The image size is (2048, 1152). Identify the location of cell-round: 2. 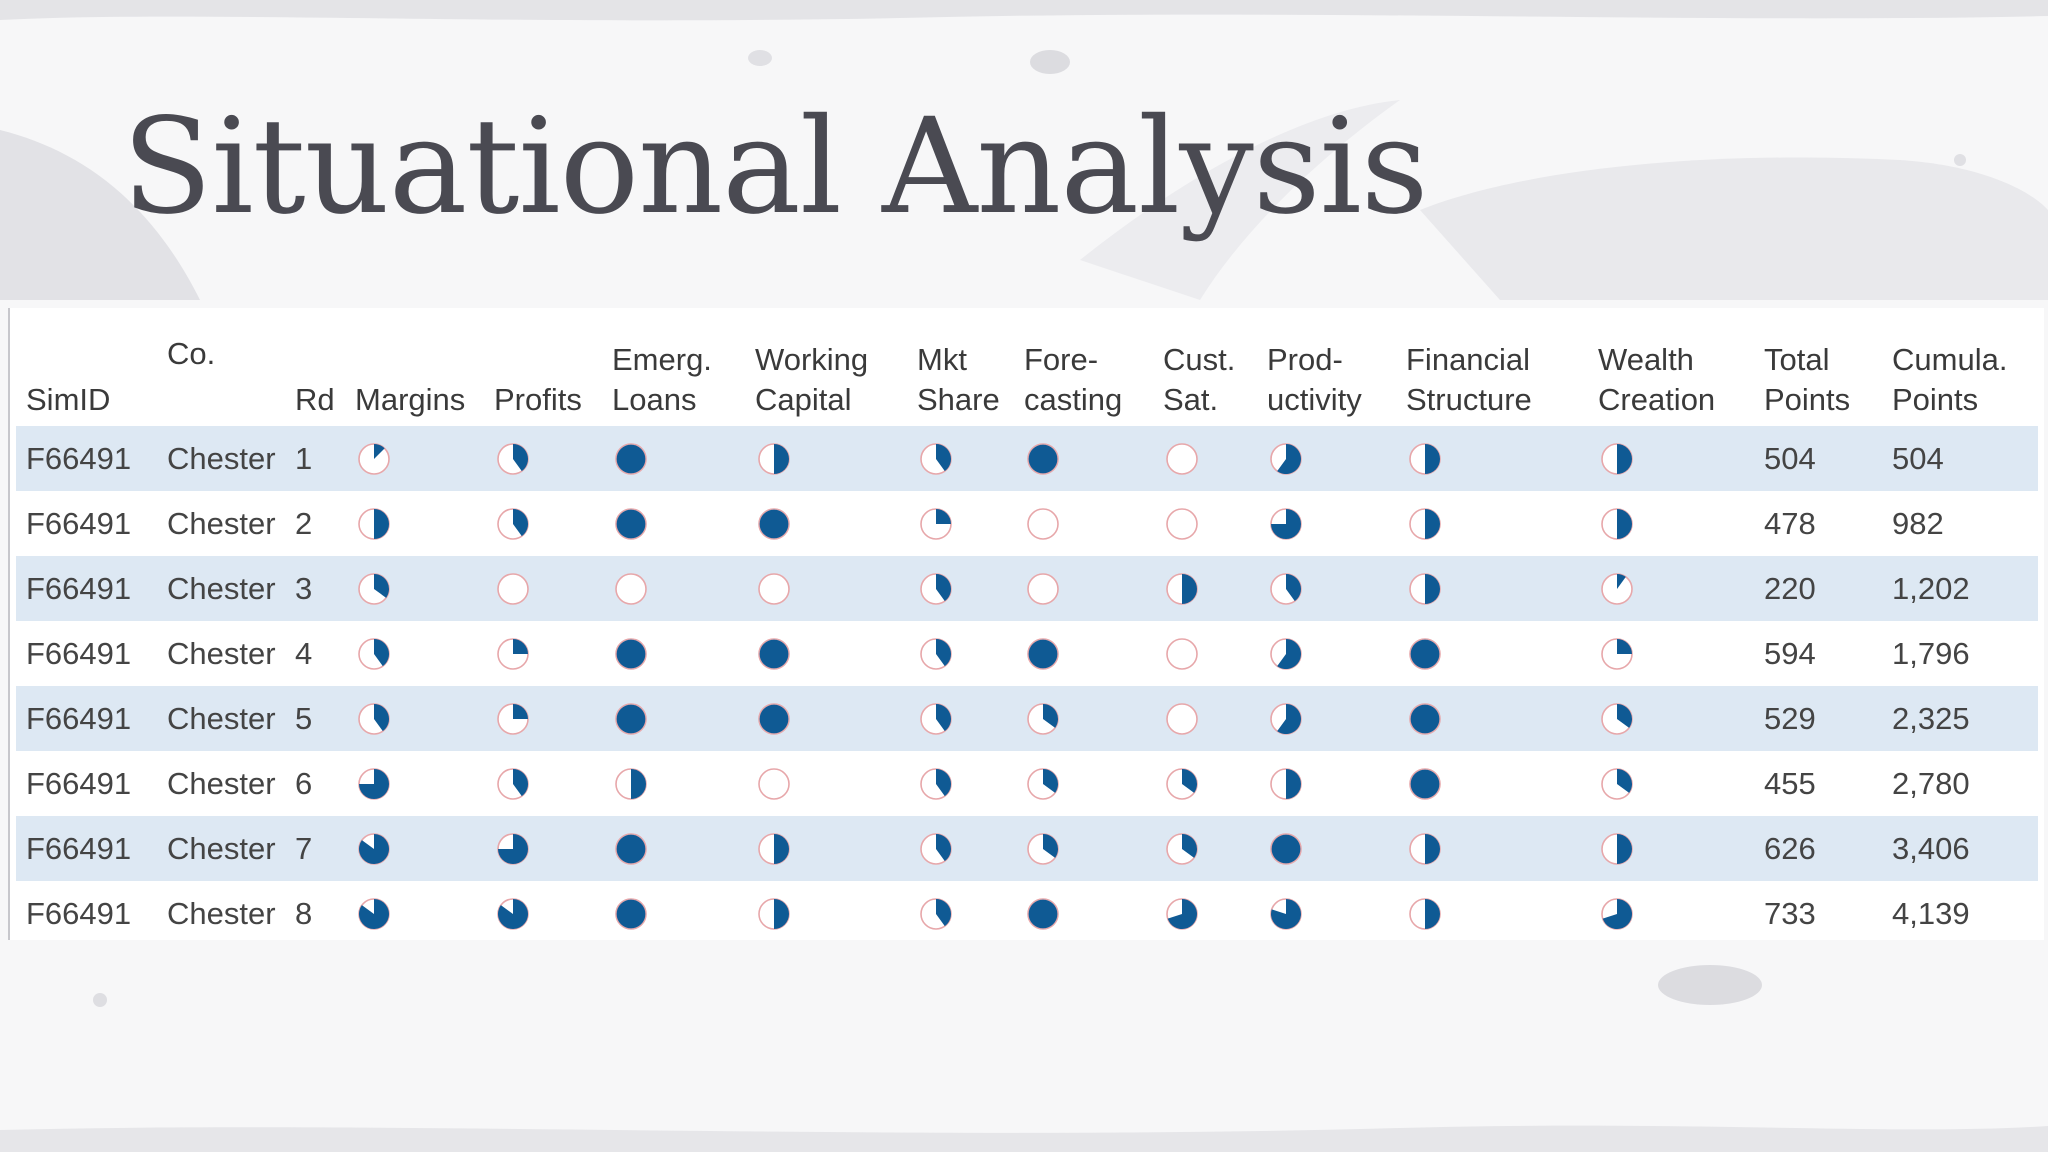
(304, 523).